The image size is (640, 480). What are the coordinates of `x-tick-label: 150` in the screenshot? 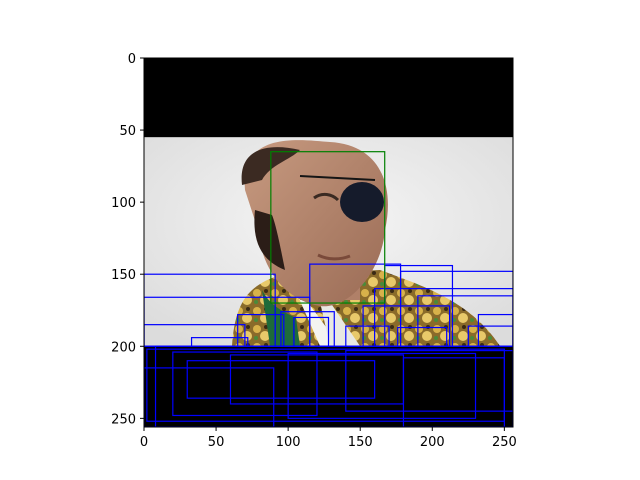 It's located at (360, 442).